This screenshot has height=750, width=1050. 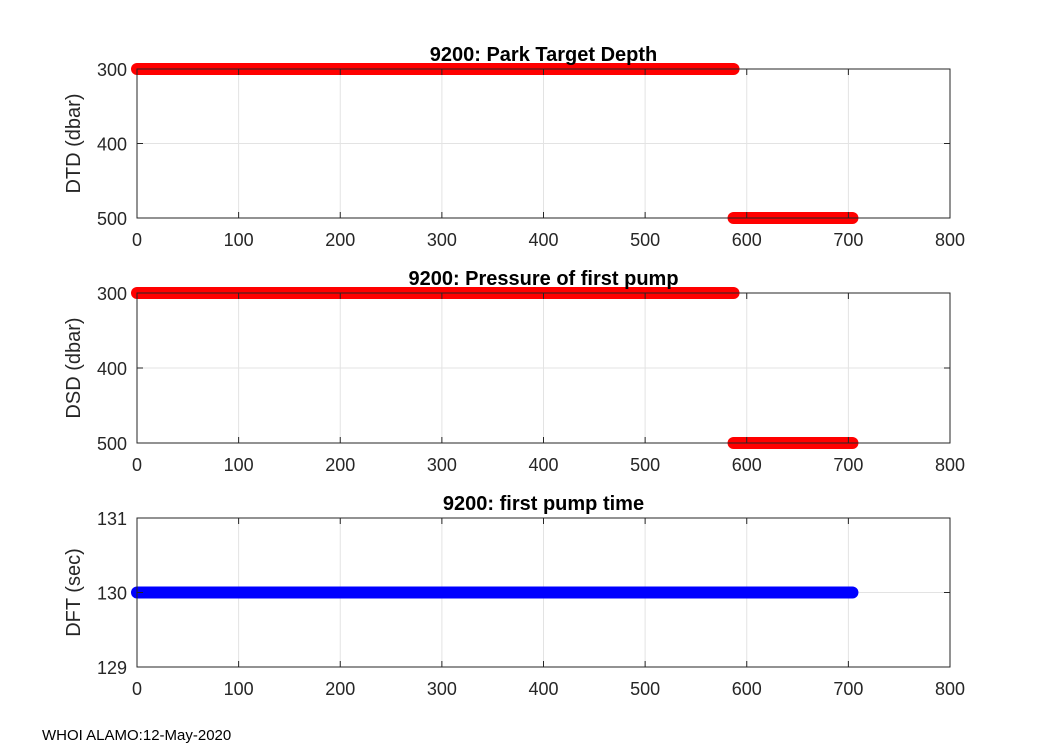 What do you see at coordinates (543, 279) in the screenshot?
I see `chart-title: 9200: Pressure of first pump` at bounding box center [543, 279].